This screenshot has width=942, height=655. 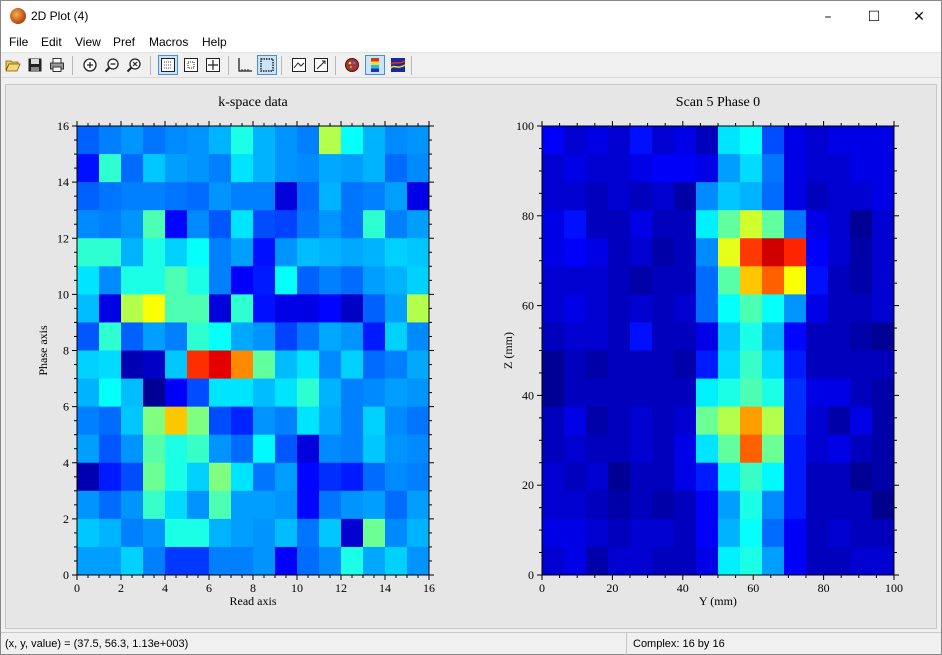 I want to click on colorbar-icon, so click(x=375, y=65).